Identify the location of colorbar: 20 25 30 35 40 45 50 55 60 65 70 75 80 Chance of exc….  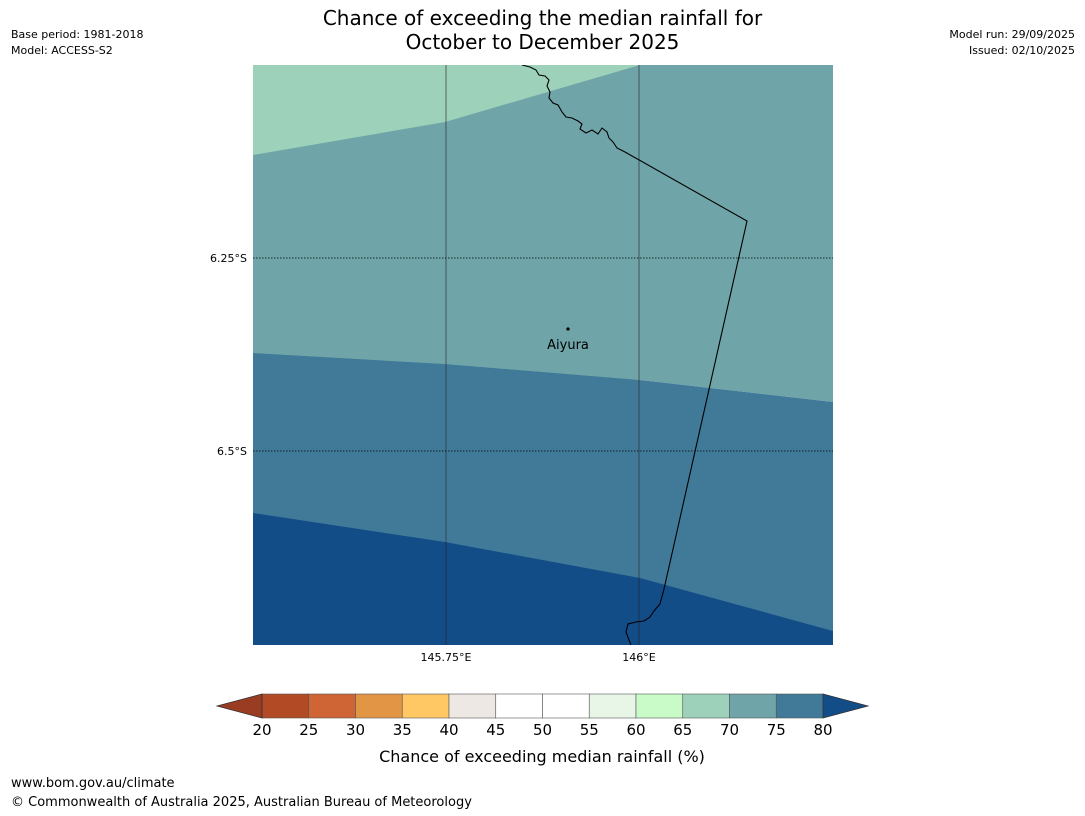
(542, 729).